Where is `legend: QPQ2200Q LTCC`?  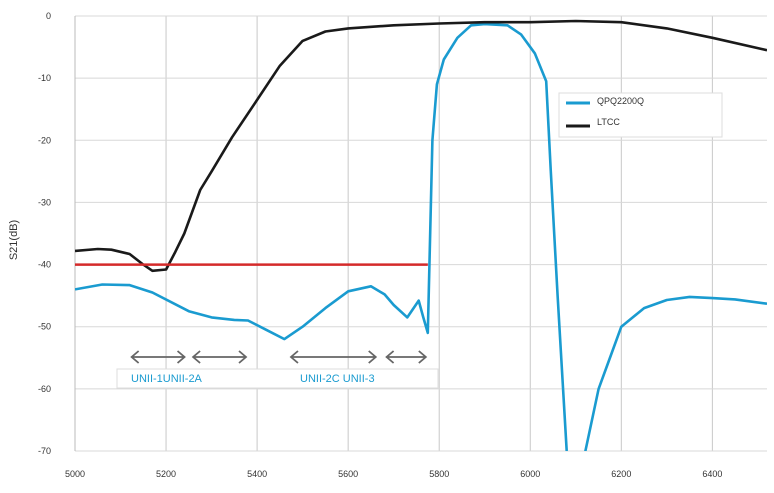
legend: QPQ2200Q LTCC is located at coordinates (640, 115).